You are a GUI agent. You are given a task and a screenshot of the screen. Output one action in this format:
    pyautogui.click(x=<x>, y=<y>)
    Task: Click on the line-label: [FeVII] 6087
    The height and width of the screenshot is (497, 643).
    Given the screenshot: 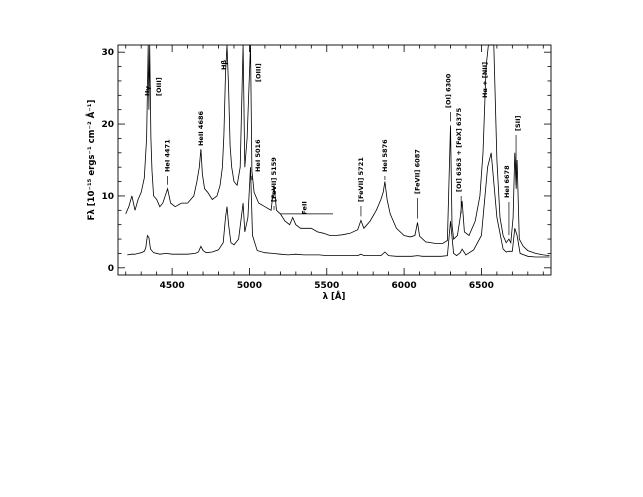 What is the action you would take?
    pyautogui.click(x=418, y=171)
    